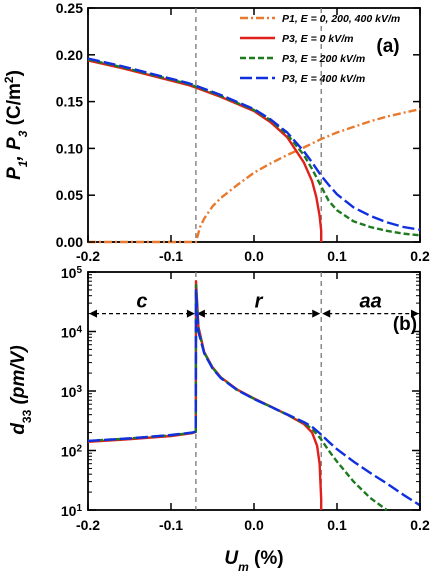  I want to click on y-tick-label: 0.00, so click(69, 242).